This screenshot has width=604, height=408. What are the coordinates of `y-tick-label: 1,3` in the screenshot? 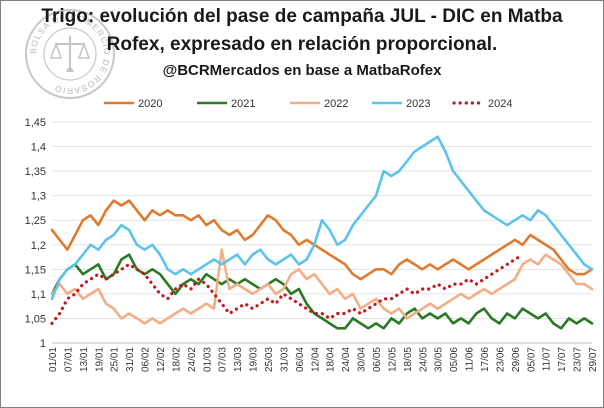 It's located at (38, 197).